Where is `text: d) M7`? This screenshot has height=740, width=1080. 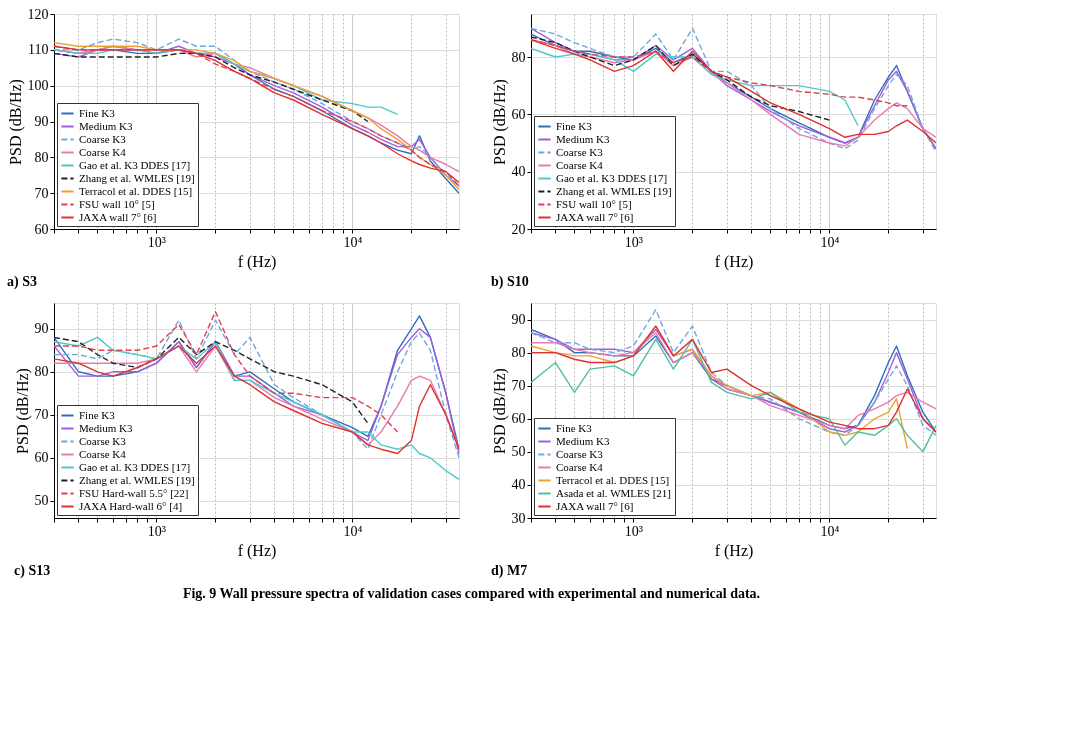 text: d) M7 is located at coordinates (509, 571).